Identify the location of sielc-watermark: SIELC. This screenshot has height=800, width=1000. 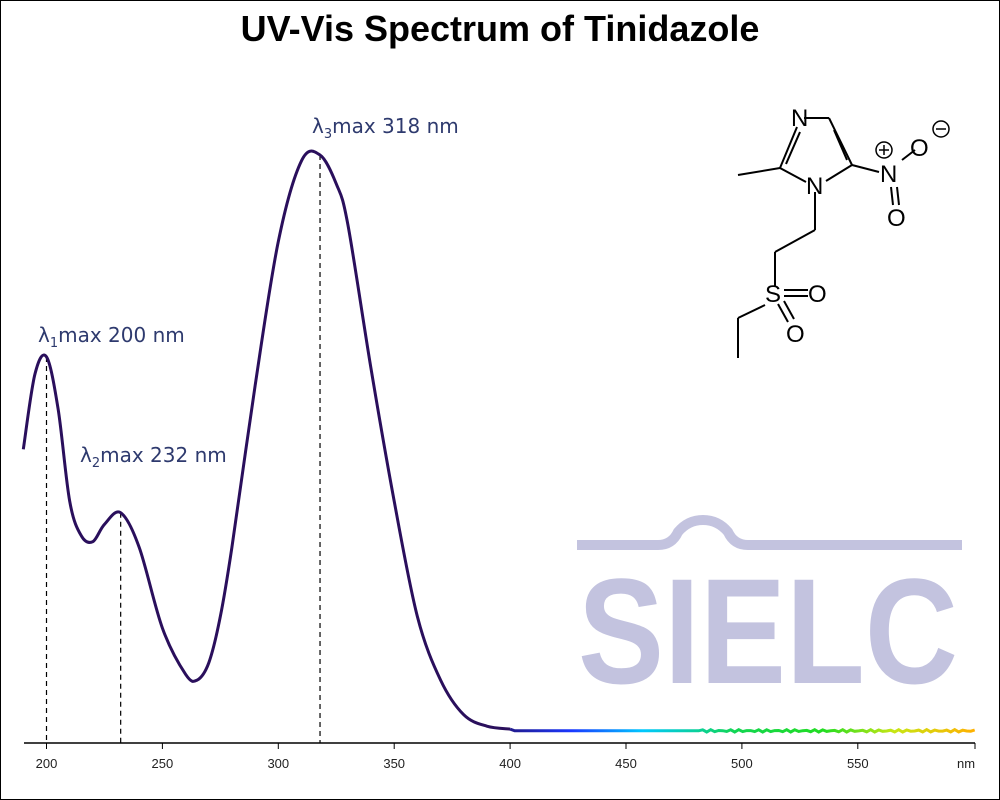
(769, 614).